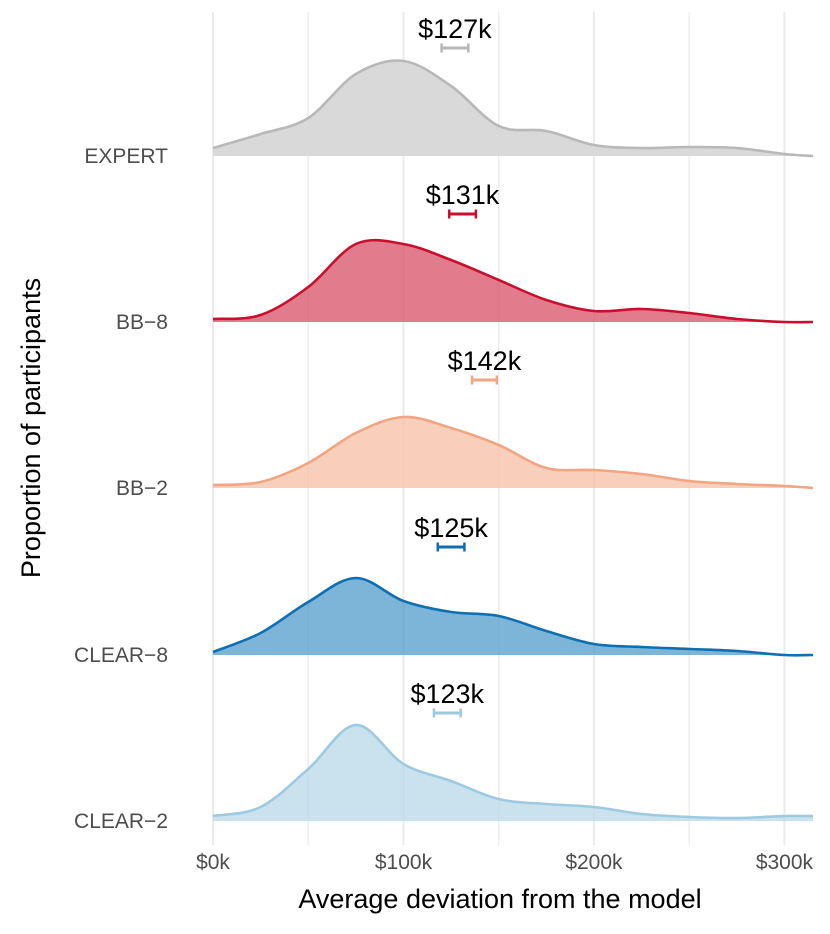 The height and width of the screenshot is (934, 830). Describe the element at coordinates (447, 694) in the screenshot. I see `mean-label-clear-2: $123k` at that location.